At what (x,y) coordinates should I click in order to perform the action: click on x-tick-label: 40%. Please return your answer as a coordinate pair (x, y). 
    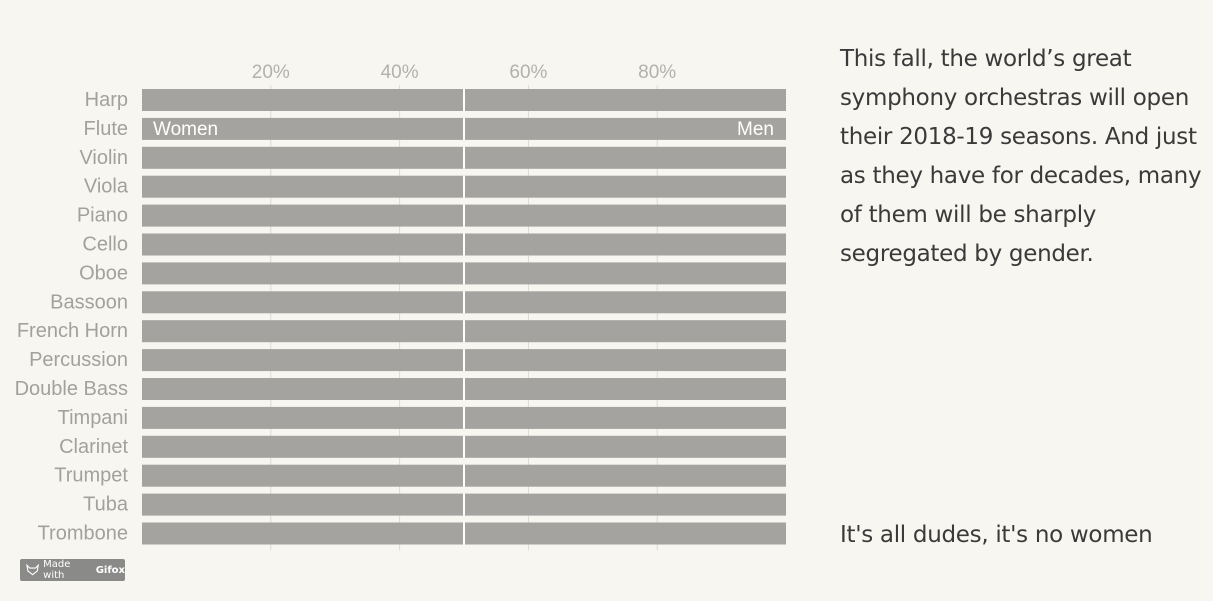
    Looking at the image, I should click on (400, 72).